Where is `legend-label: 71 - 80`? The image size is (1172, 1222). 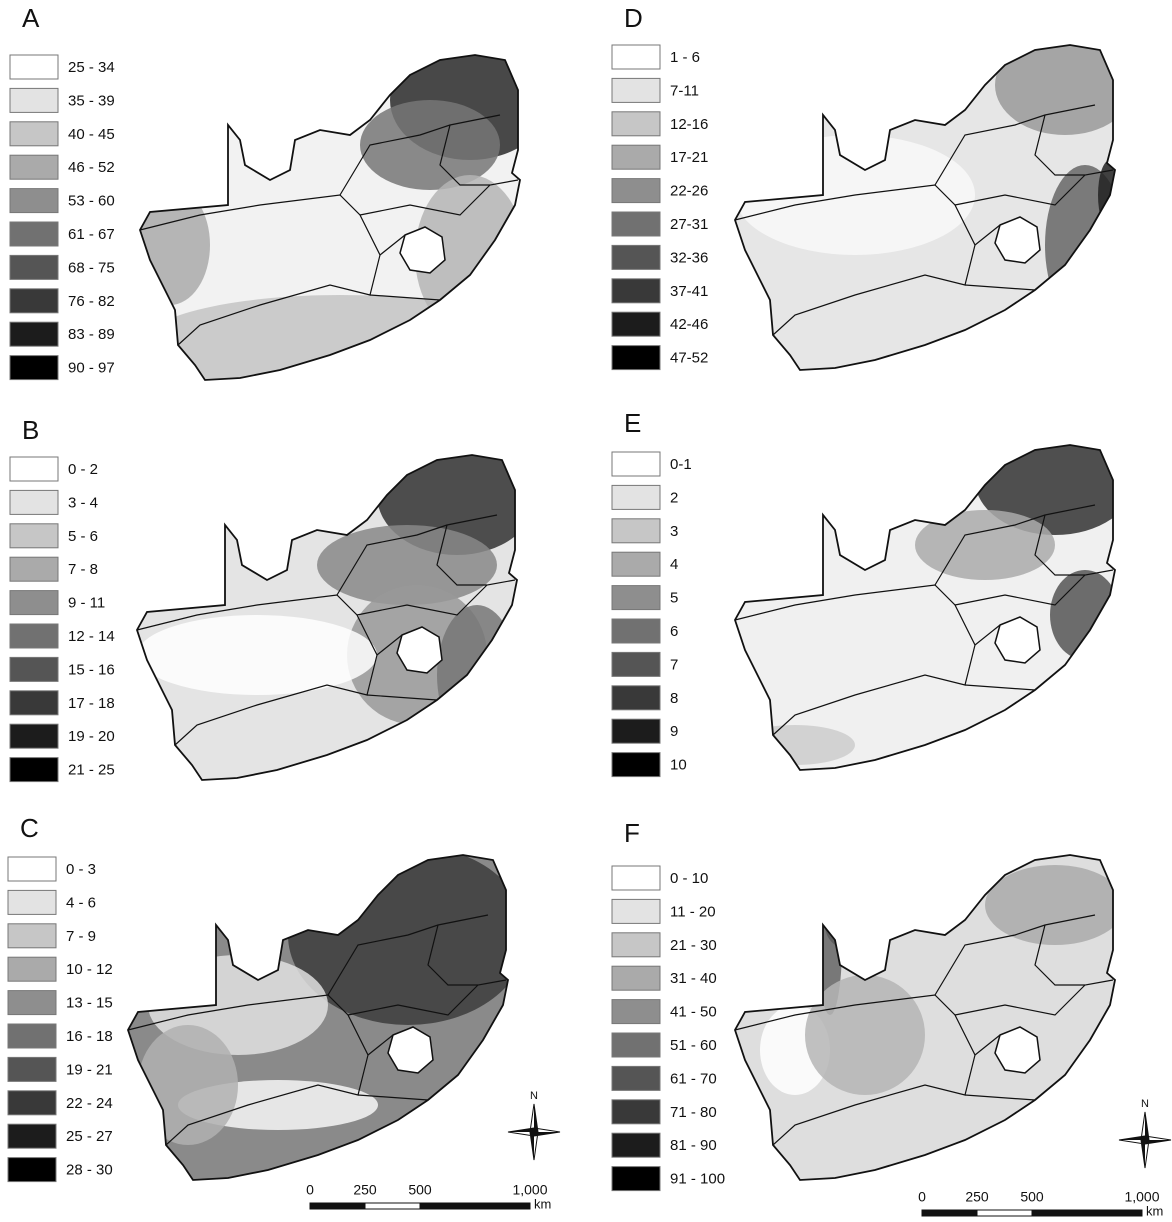
legend-label: 71 - 80 is located at coordinates (693, 1112).